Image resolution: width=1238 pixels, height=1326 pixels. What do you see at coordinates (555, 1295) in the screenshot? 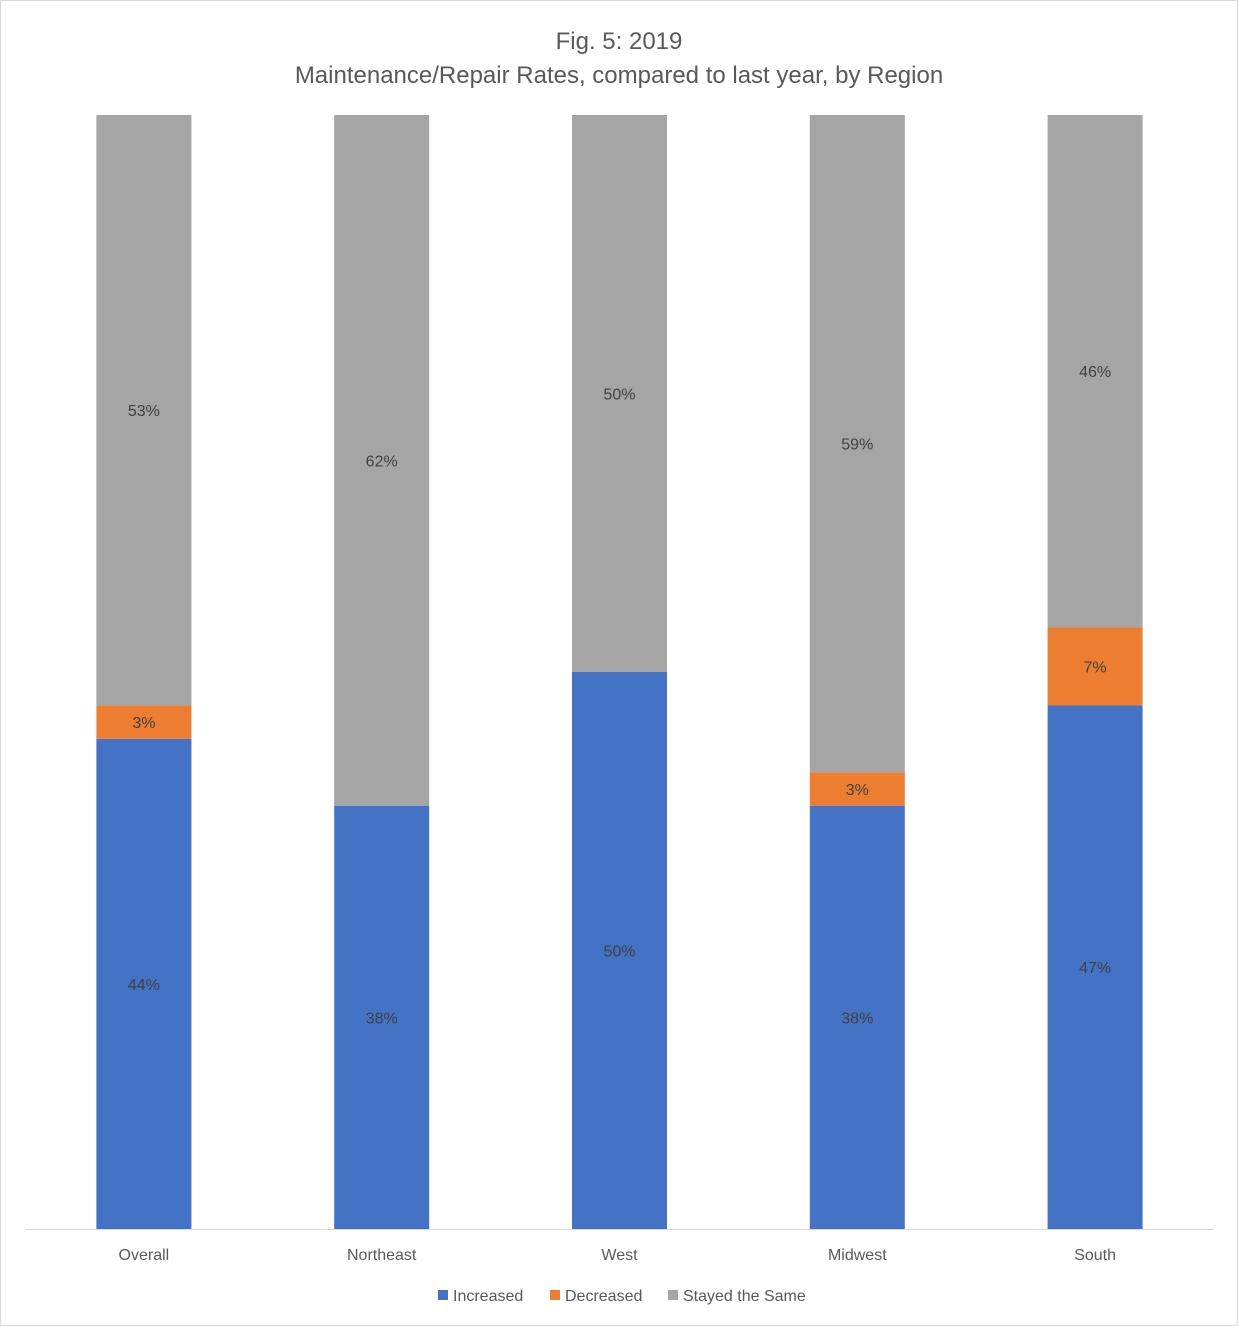
I see `legend-swatch-decreased` at bounding box center [555, 1295].